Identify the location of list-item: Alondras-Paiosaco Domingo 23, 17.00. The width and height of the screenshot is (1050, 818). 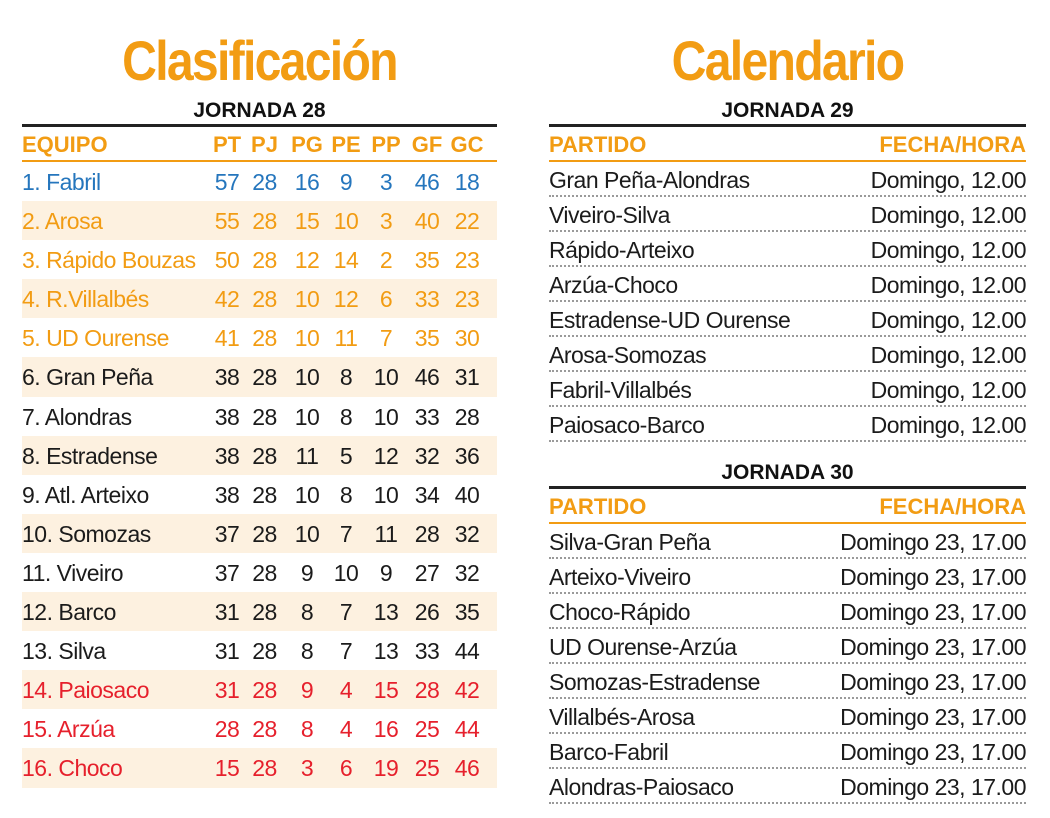
(787, 787).